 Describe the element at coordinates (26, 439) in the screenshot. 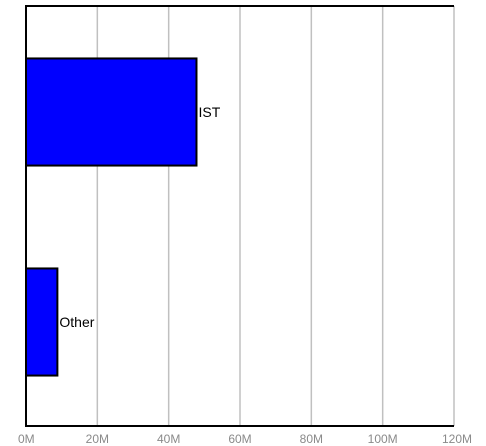

I see `x-tick-label: 0M` at that location.